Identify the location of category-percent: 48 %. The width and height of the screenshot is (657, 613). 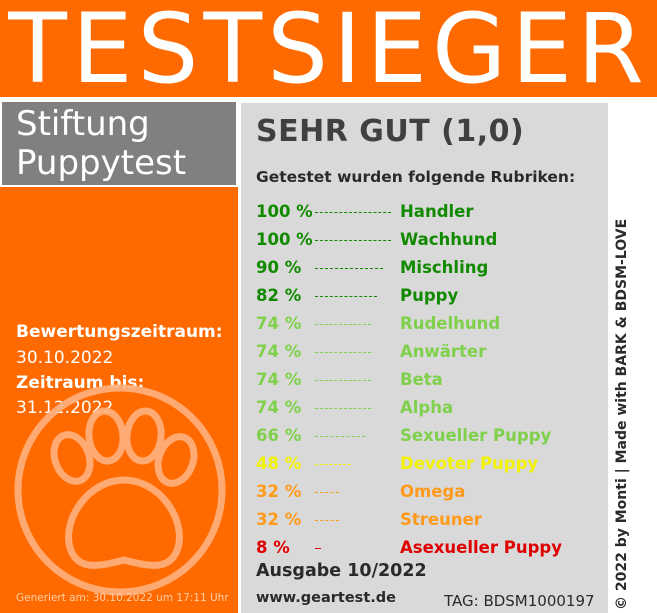
(279, 463).